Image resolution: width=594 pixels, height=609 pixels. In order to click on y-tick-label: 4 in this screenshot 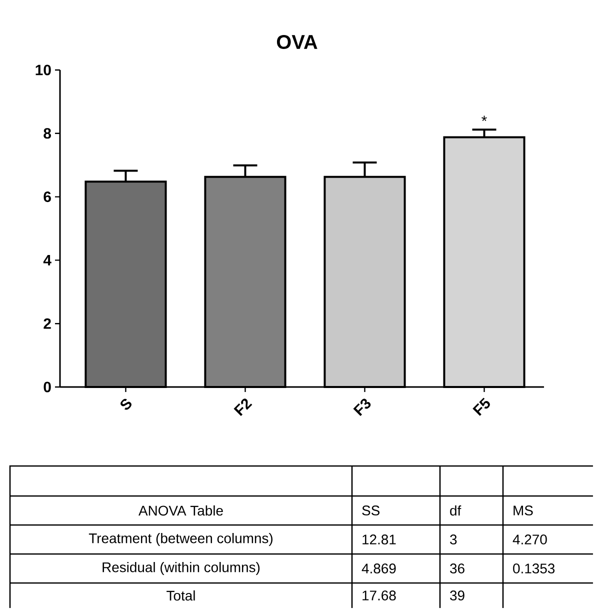, I will do `click(47, 260)`.